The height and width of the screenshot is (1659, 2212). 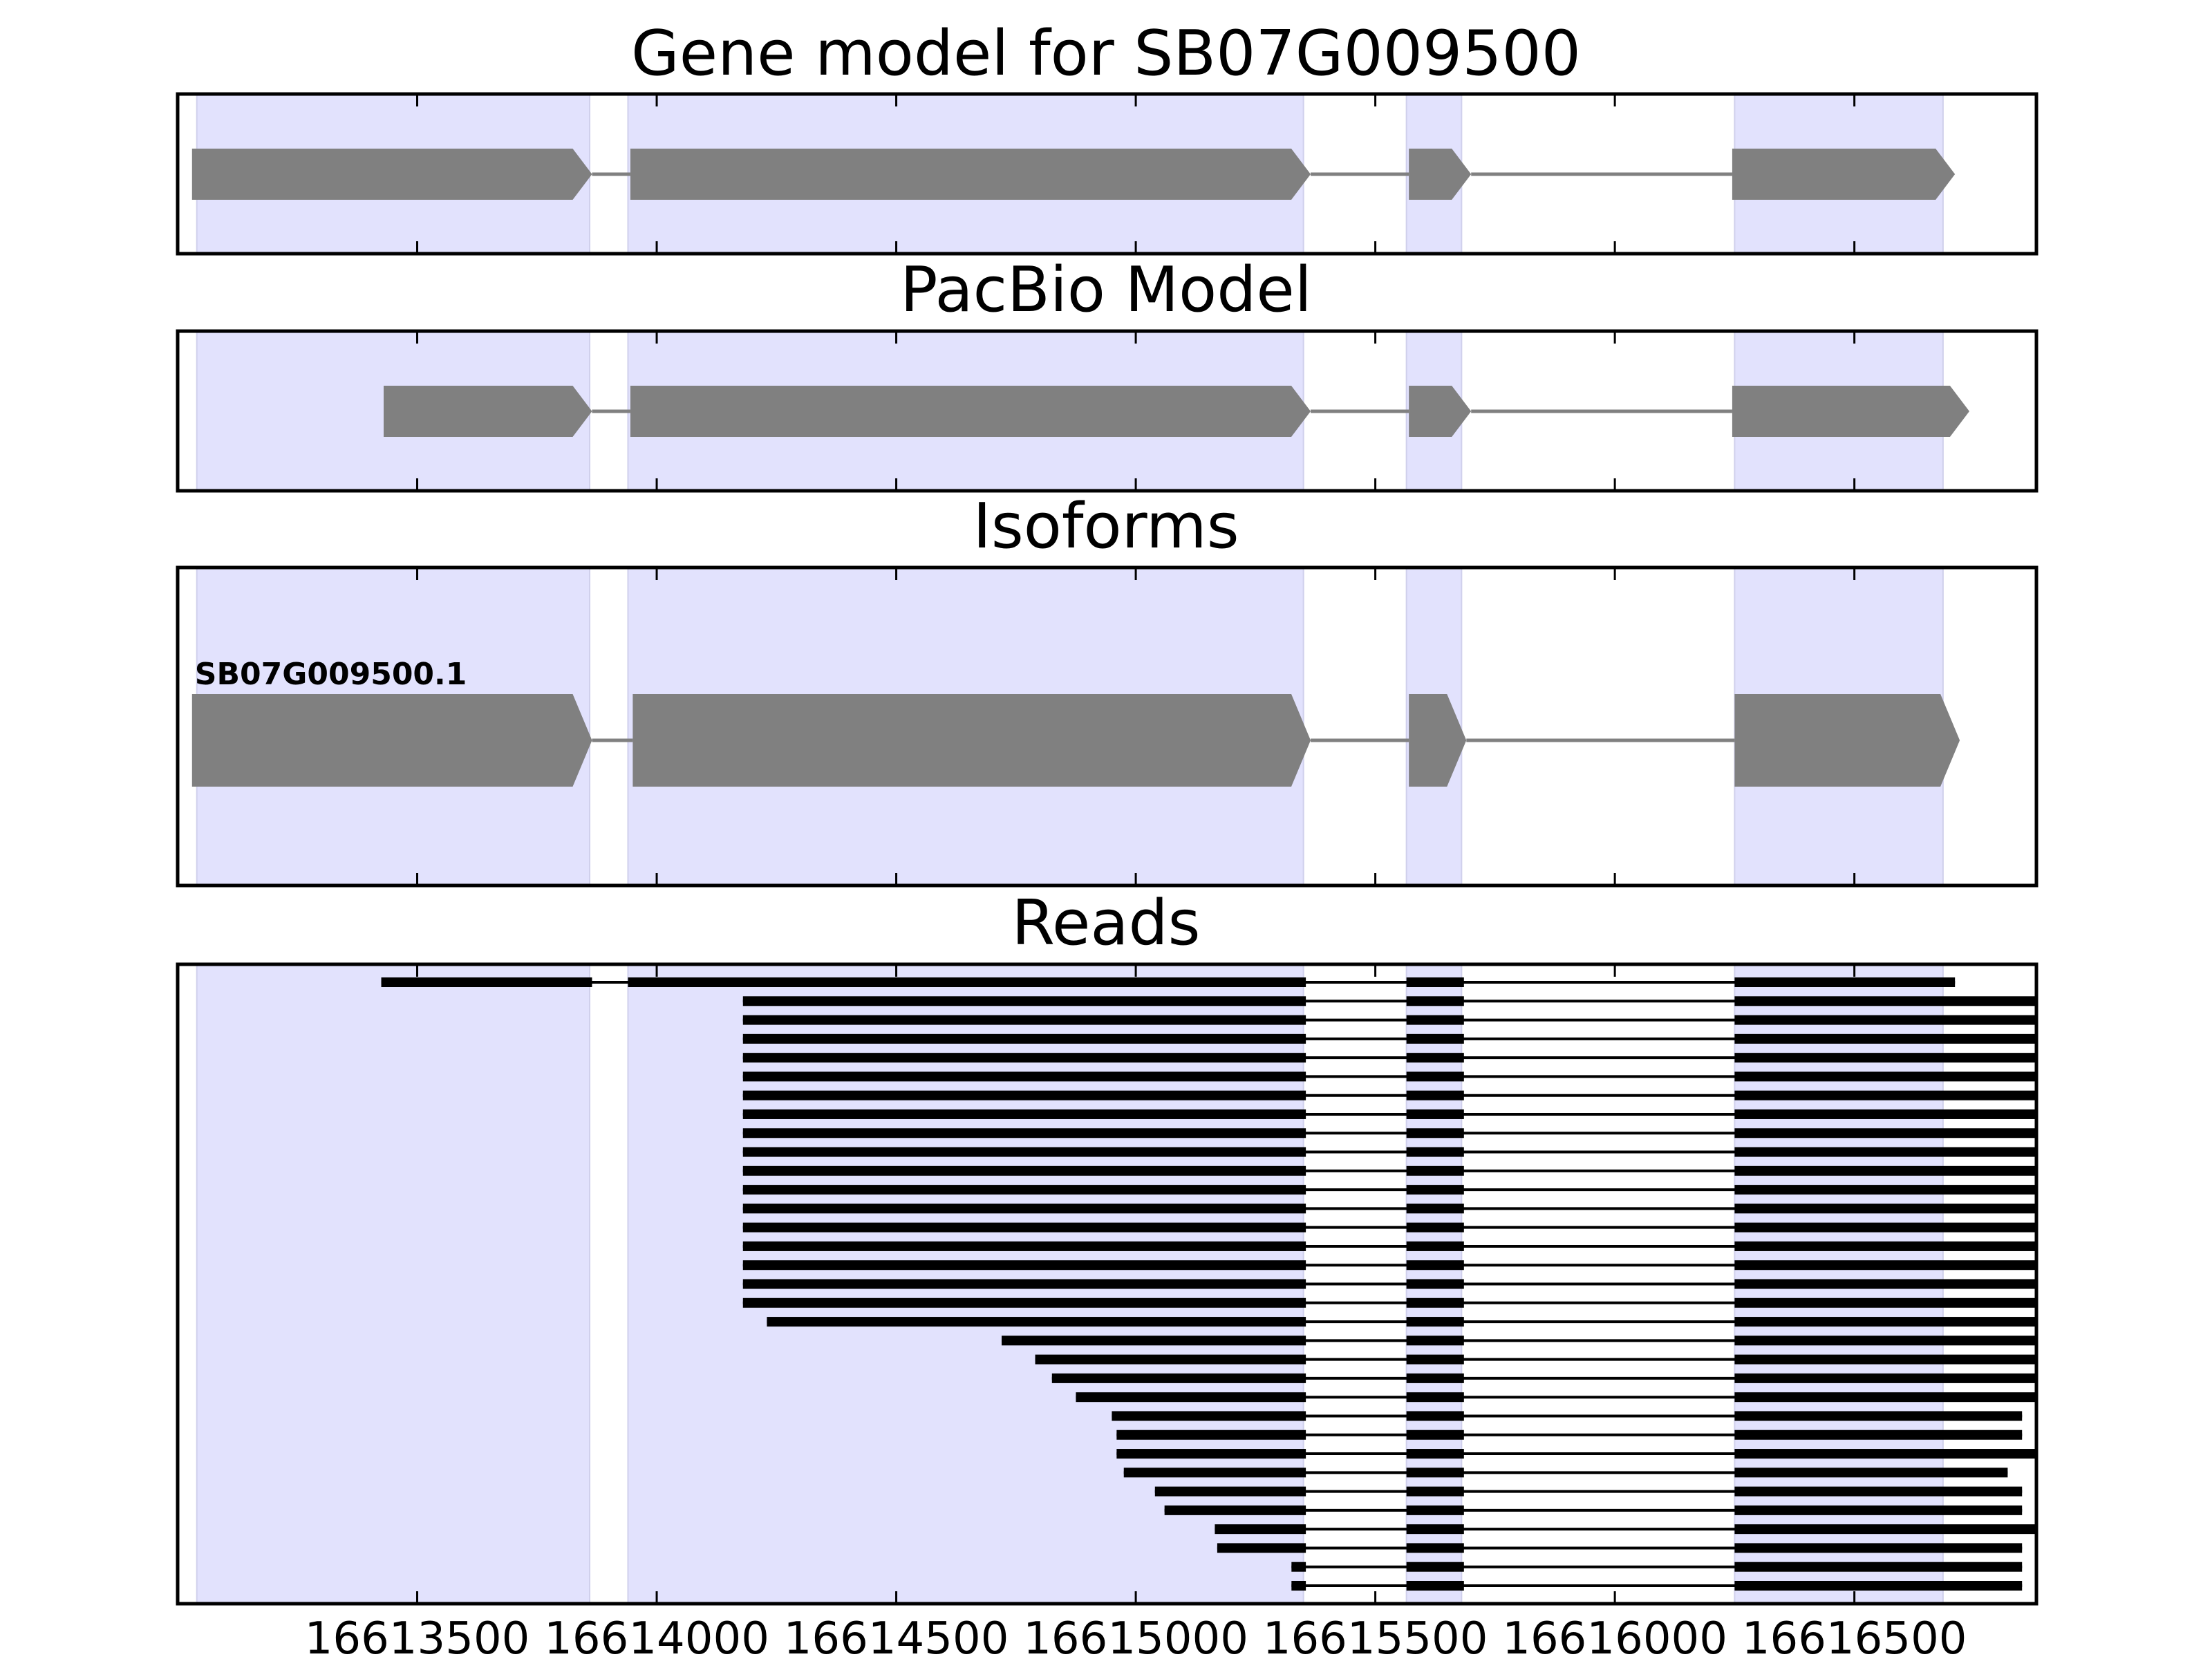 I want to click on panel-title-reads: Reads, so click(x=1105, y=923).